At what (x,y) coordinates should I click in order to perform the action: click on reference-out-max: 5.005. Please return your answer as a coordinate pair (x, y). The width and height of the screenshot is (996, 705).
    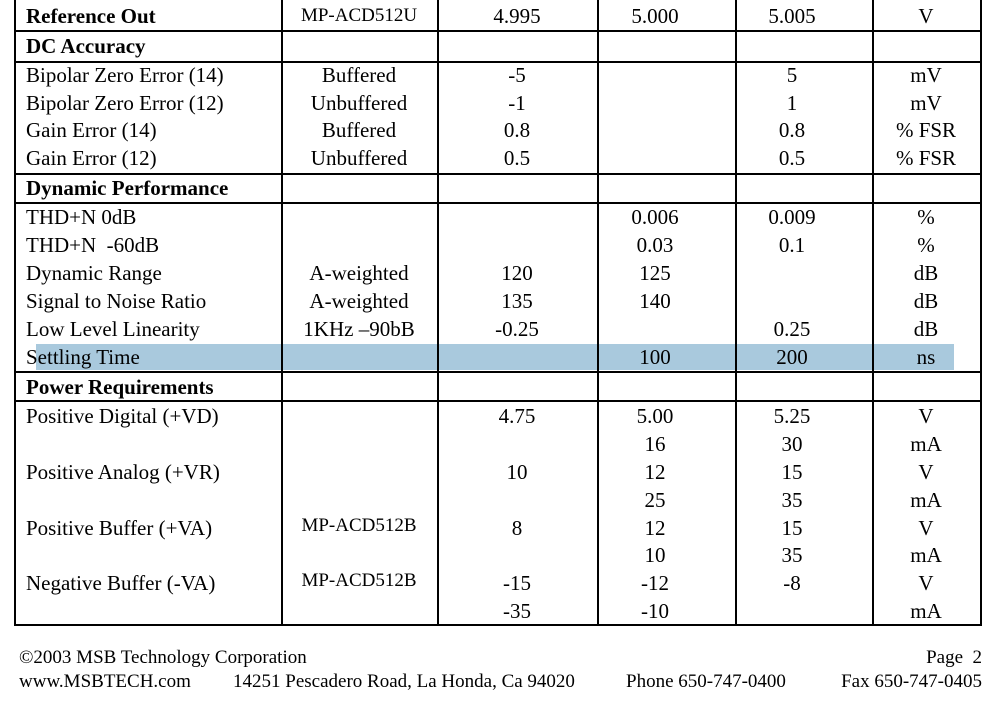
    Looking at the image, I should click on (792, 16).